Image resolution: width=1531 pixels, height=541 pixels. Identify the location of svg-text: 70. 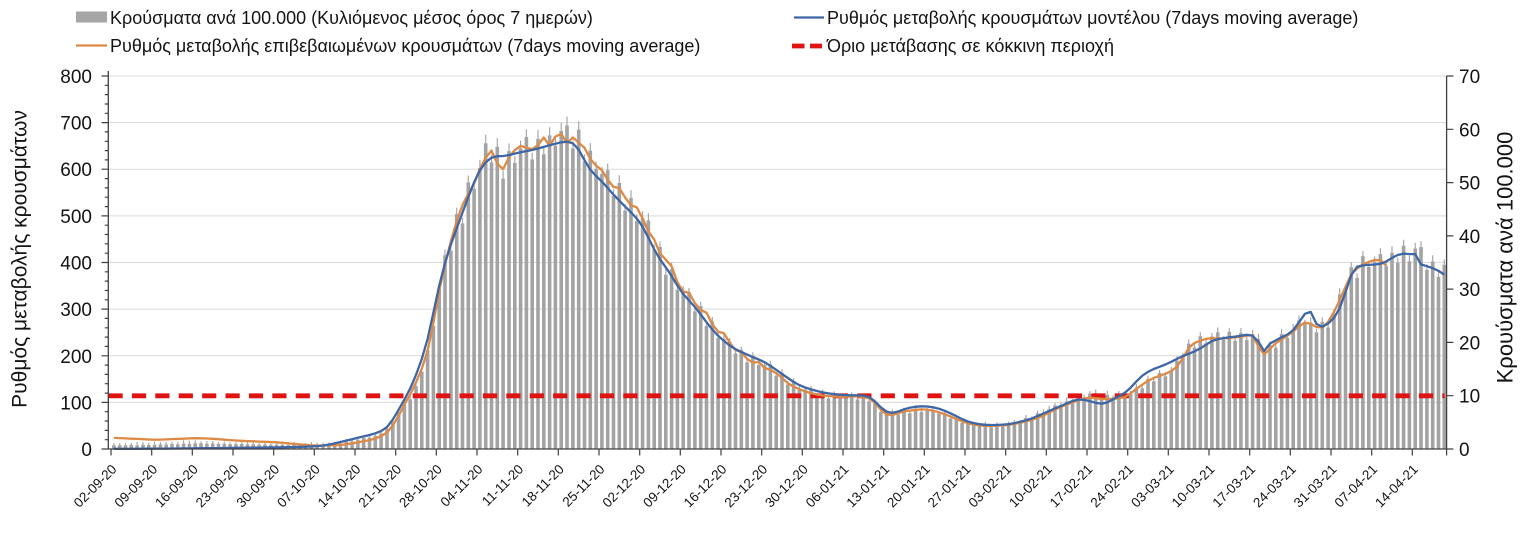
(1469, 77).